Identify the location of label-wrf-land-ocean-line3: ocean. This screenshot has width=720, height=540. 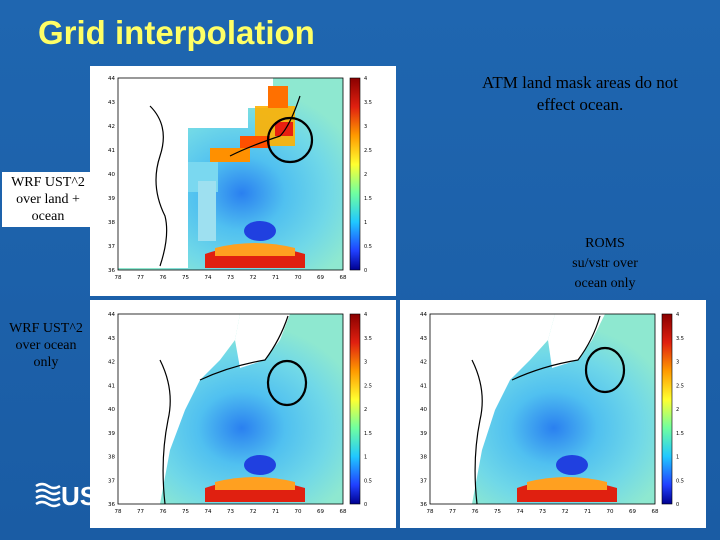
(48, 216).